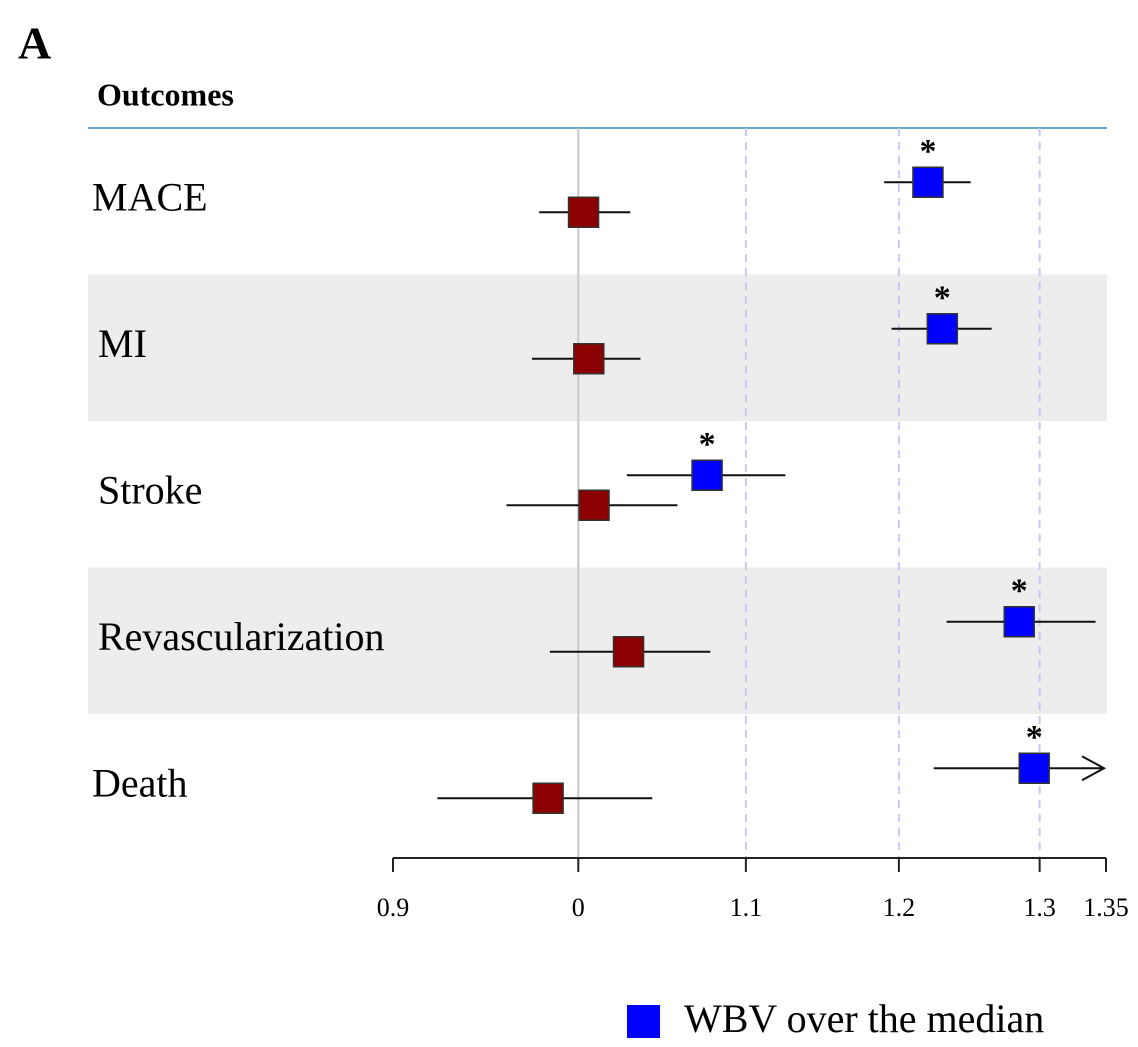  What do you see at coordinates (578, 907) in the screenshot?
I see `x-tick-label: 0` at bounding box center [578, 907].